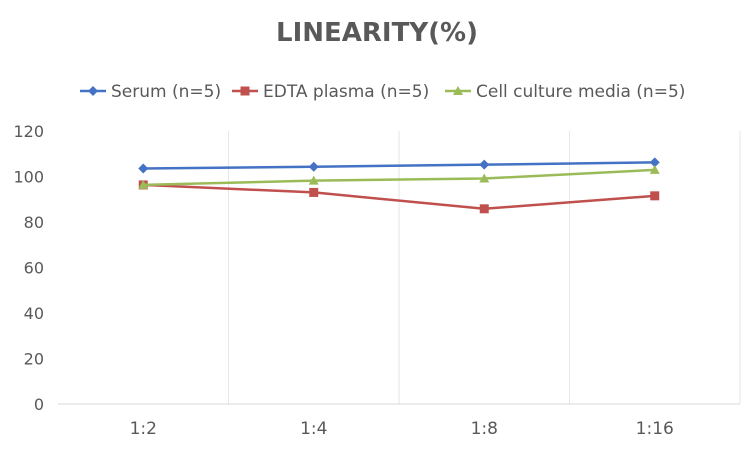 The height and width of the screenshot is (455, 755). I want to click on legend-label: Serum (n=5), so click(166, 92).